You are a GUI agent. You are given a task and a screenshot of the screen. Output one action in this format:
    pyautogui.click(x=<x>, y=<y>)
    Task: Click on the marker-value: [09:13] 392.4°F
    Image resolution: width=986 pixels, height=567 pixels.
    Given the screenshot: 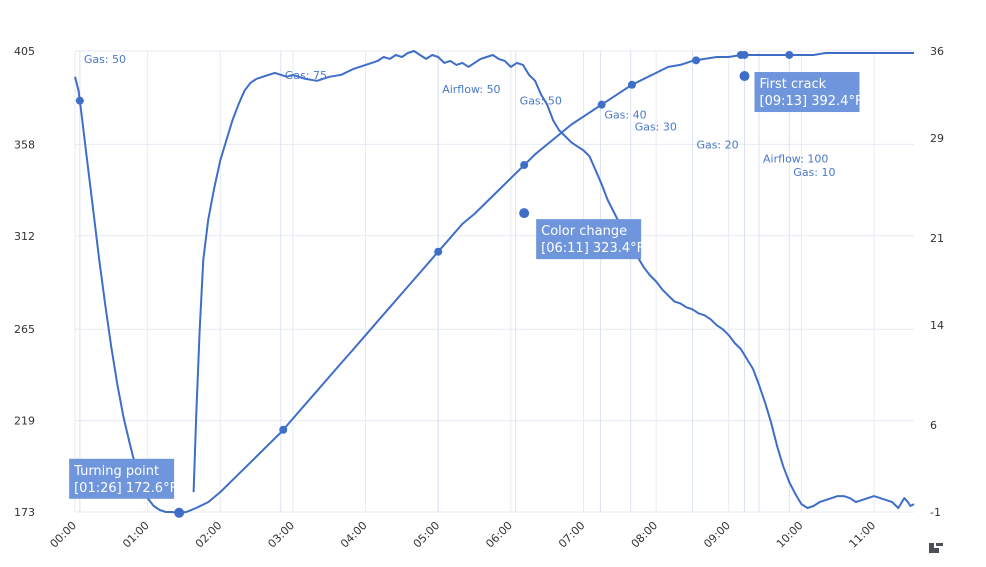 What is the action you would take?
    pyautogui.click(x=811, y=101)
    